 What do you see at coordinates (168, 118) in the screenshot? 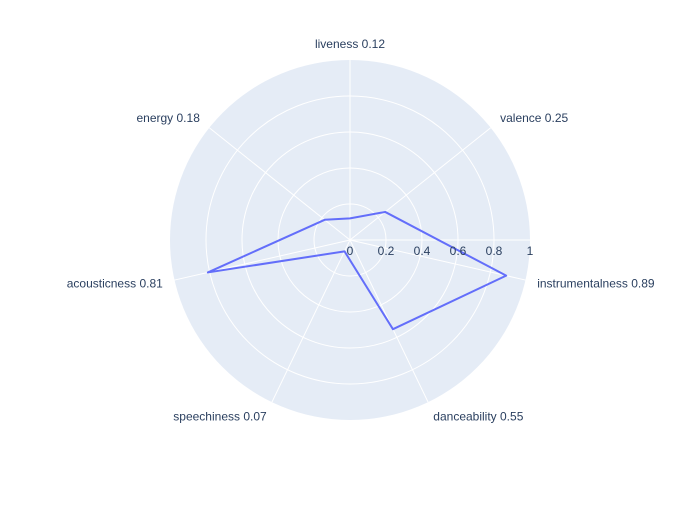
I see `angular-axis-label: energy 0.18` at bounding box center [168, 118].